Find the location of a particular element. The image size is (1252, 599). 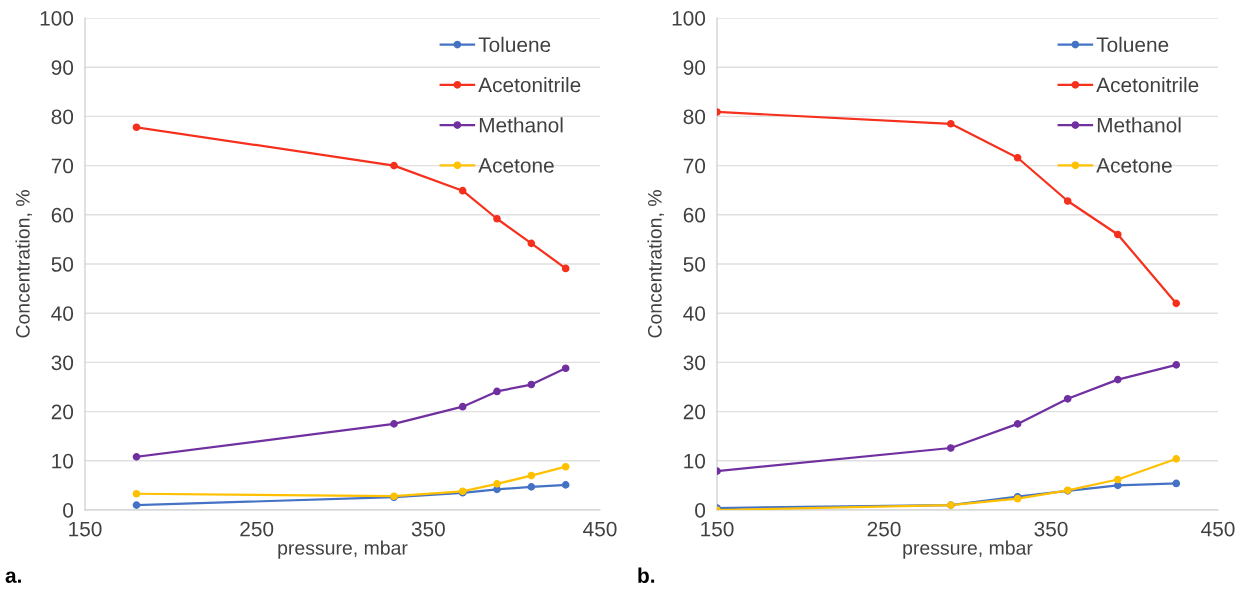

text: b. is located at coordinates (646, 575).